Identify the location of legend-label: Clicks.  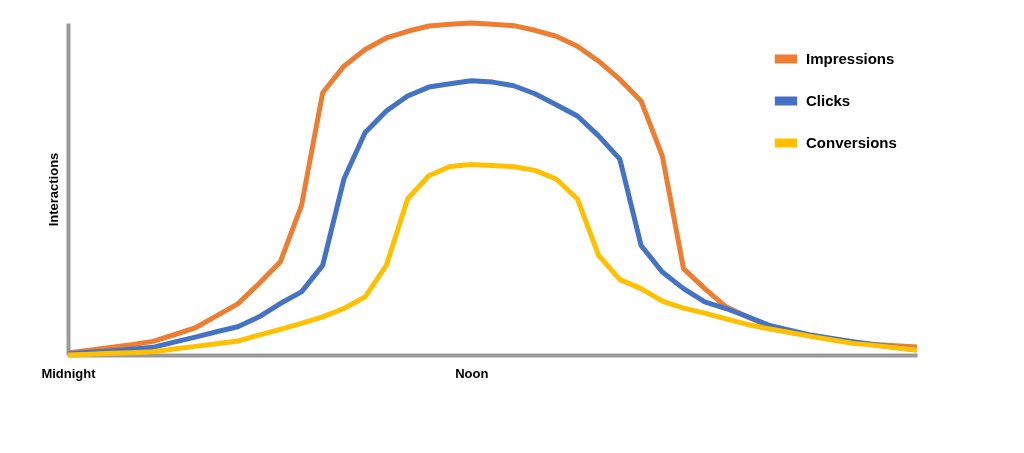
(828, 100).